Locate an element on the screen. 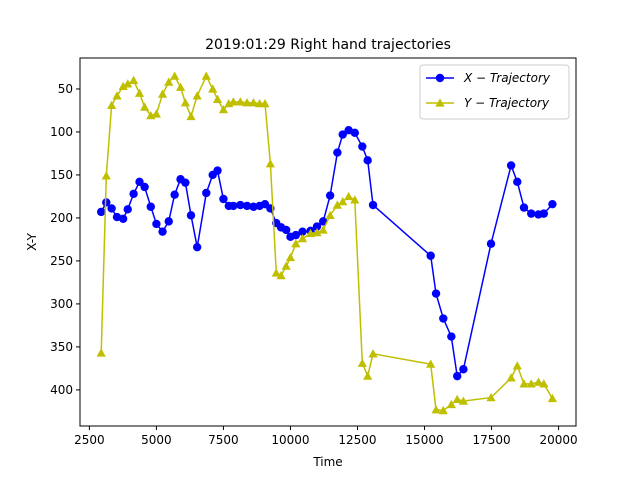 Image resolution: width=640 pixels, height=478 pixels. x-tick-label: 10000 is located at coordinates (290, 440).